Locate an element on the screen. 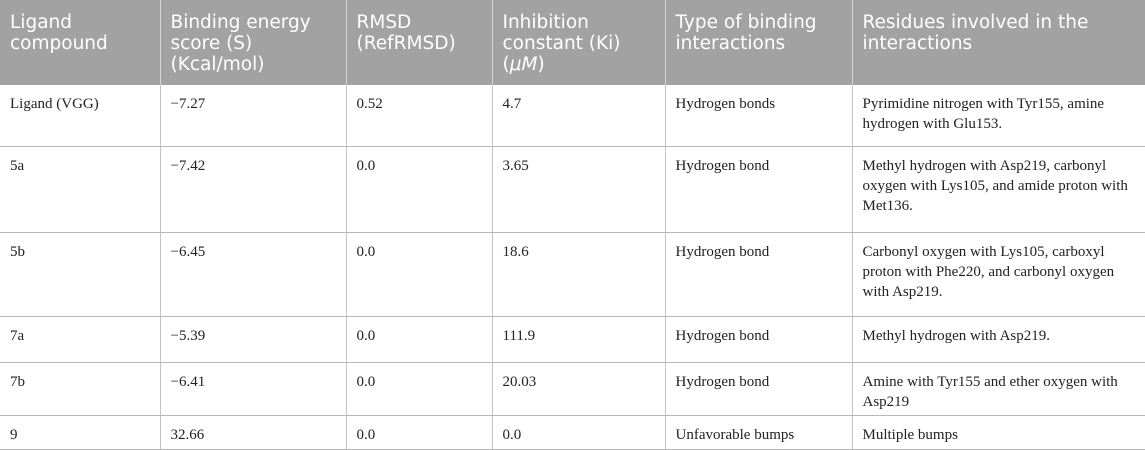 This screenshot has height=450, width=1145. cell-ki: 111.9 is located at coordinates (579, 339).